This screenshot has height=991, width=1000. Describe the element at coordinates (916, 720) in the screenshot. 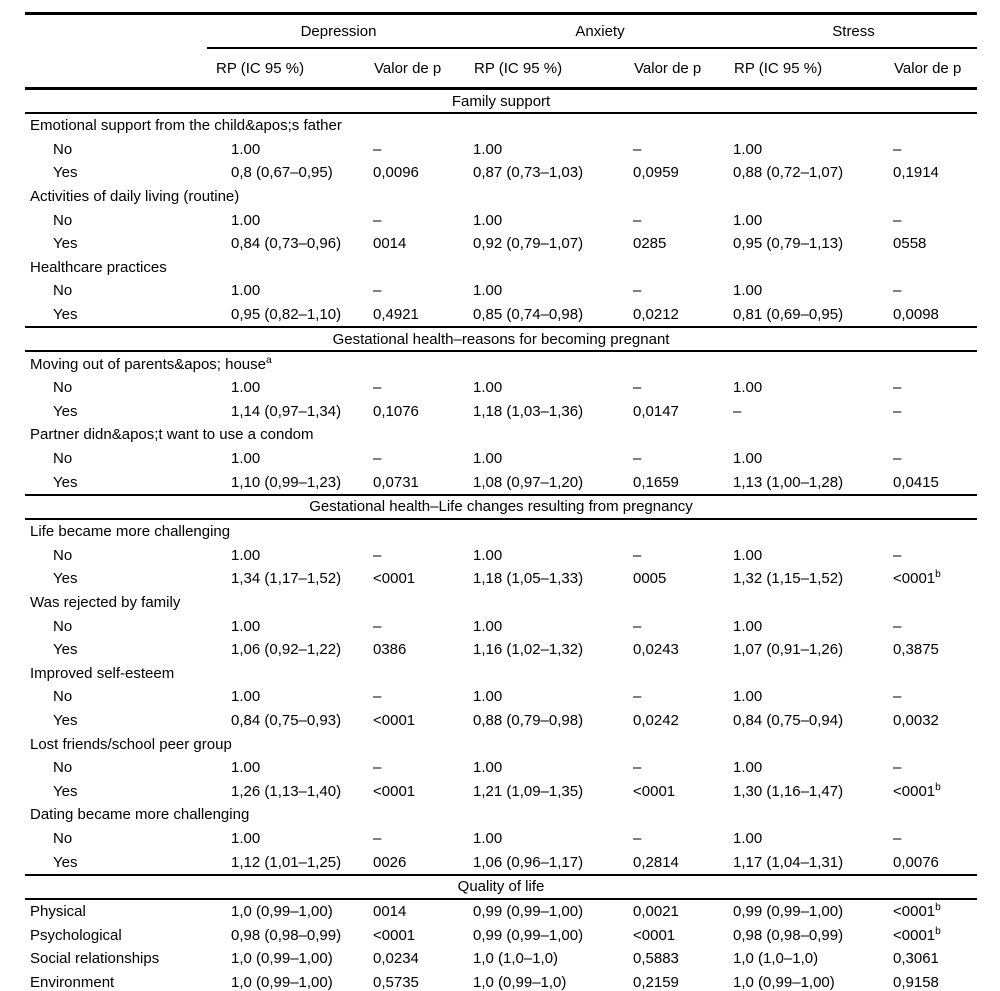

I see `cell-stress-p: 0,0032` at that location.